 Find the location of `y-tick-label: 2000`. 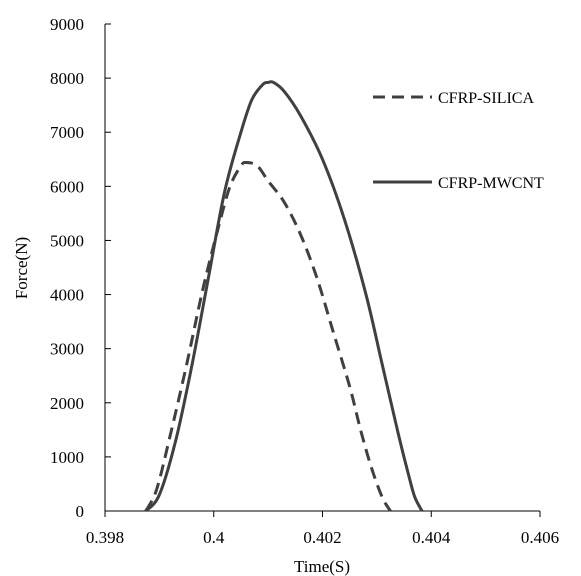

y-tick-label: 2000 is located at coordinates (67, 403).